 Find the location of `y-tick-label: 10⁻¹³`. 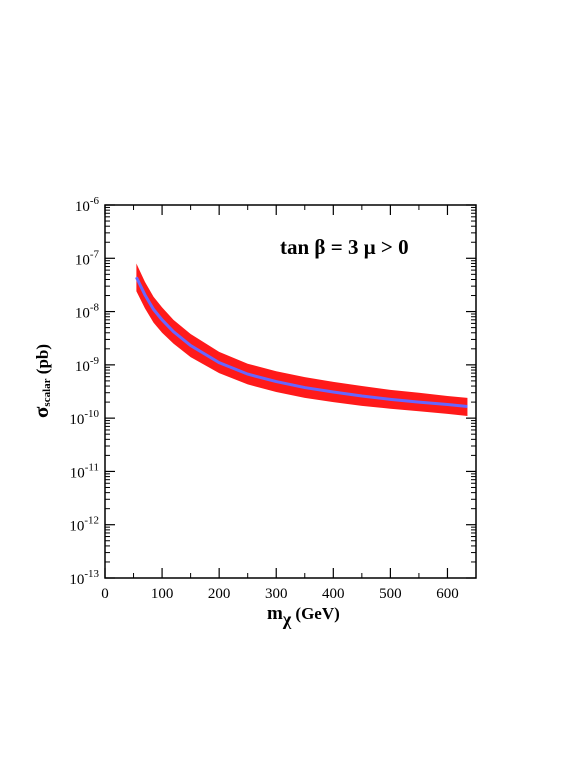

y-tick-label: 10⁻¹³ is located at coordinates (84, 578).